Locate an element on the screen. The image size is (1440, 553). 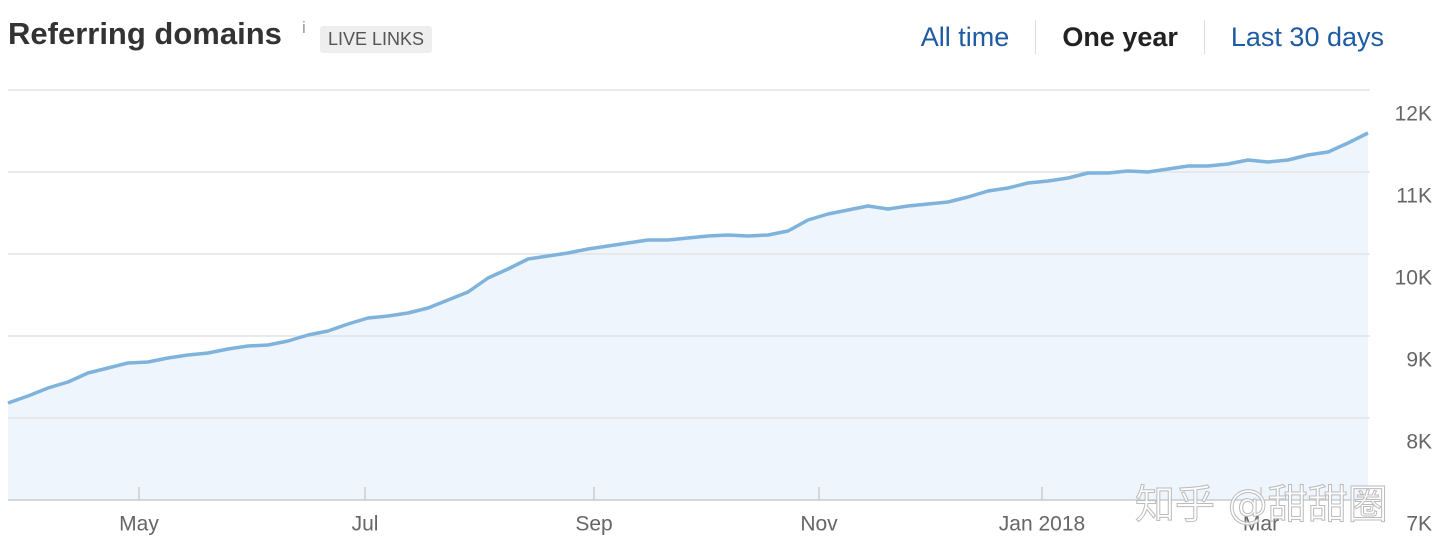
tab: All time is located at coordinates (965, 37).